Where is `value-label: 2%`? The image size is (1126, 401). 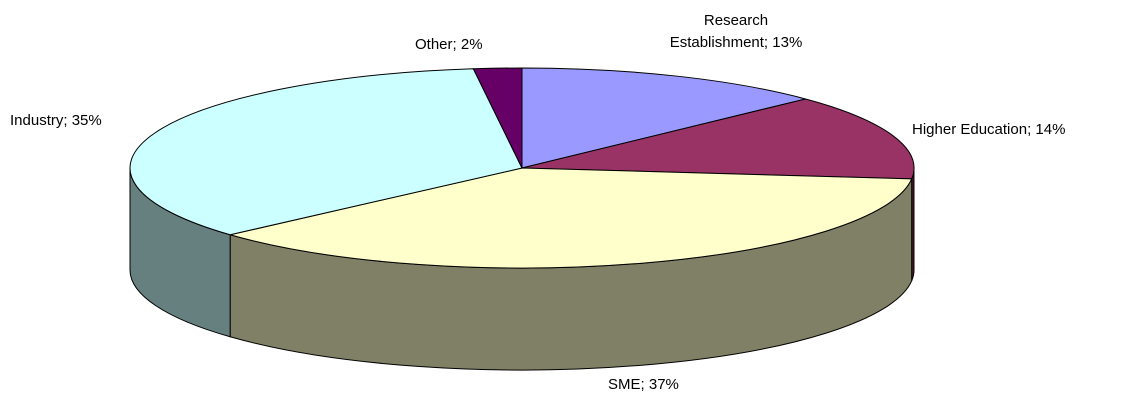 value-label: 2% is located at coordinates (471, 44).